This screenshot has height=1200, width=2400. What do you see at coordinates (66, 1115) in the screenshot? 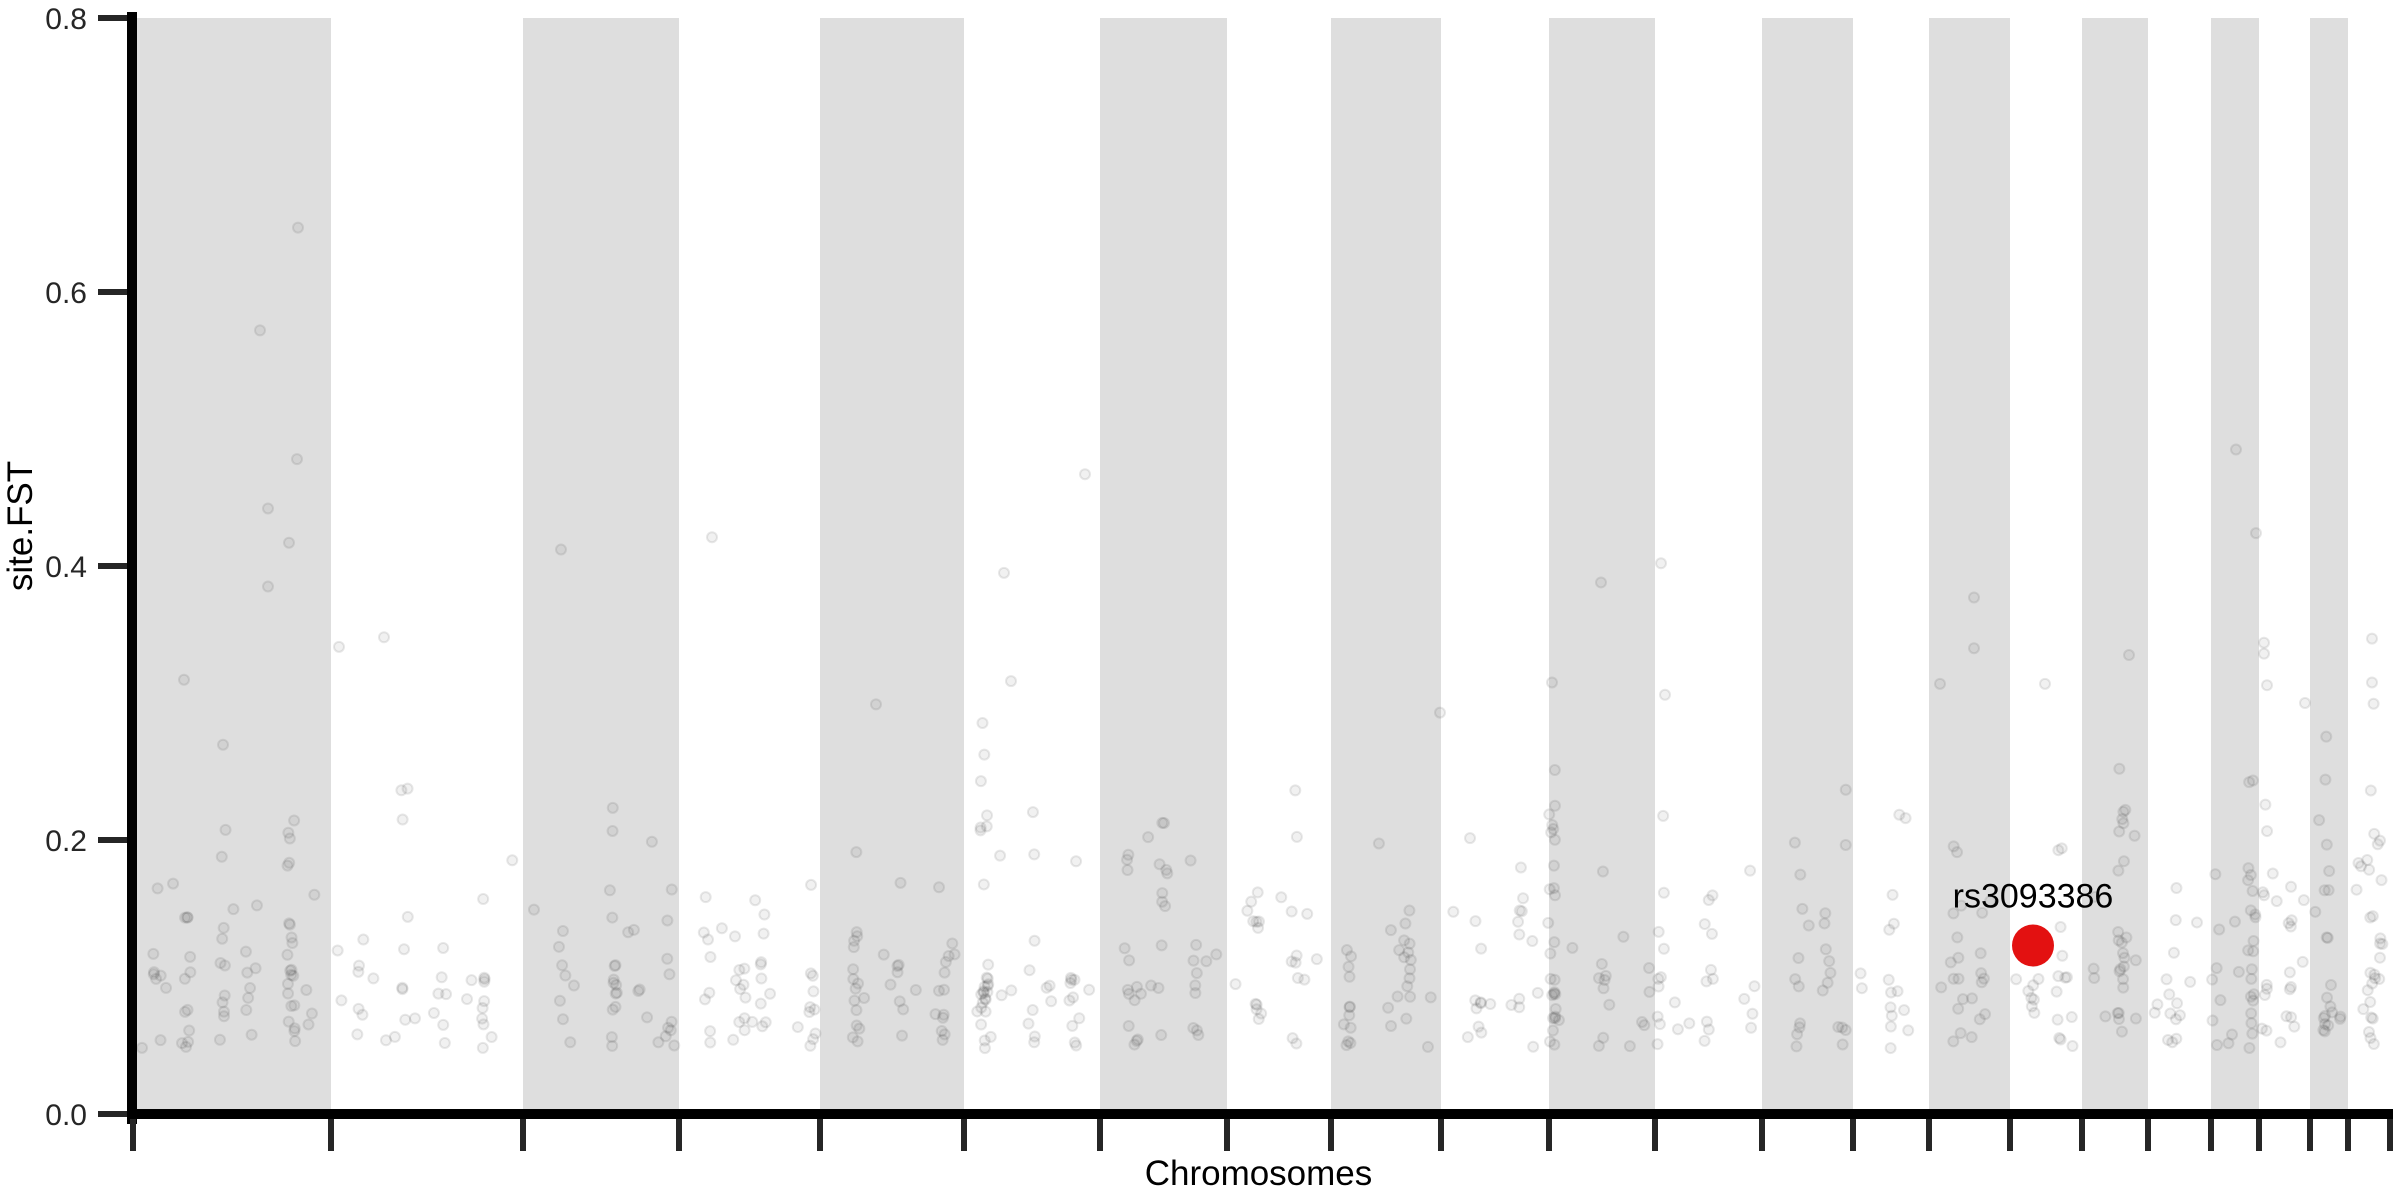
I see `y-tick-label: 0.0` at bounding box center [66, 1115].